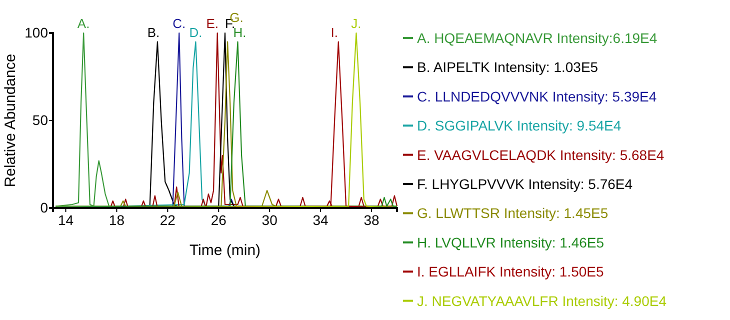 This screenshot has width=730, height=320. I want to click on y-axis-title: Relative Abundance, so click(10, 121).